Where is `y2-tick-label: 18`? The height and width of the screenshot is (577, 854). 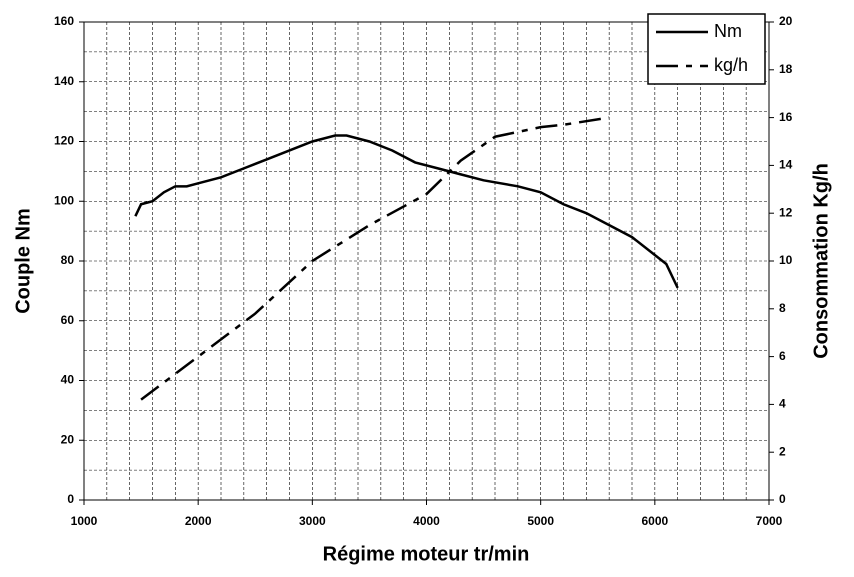
y2-tick-label: 18 is located at coordinates (786, 69).